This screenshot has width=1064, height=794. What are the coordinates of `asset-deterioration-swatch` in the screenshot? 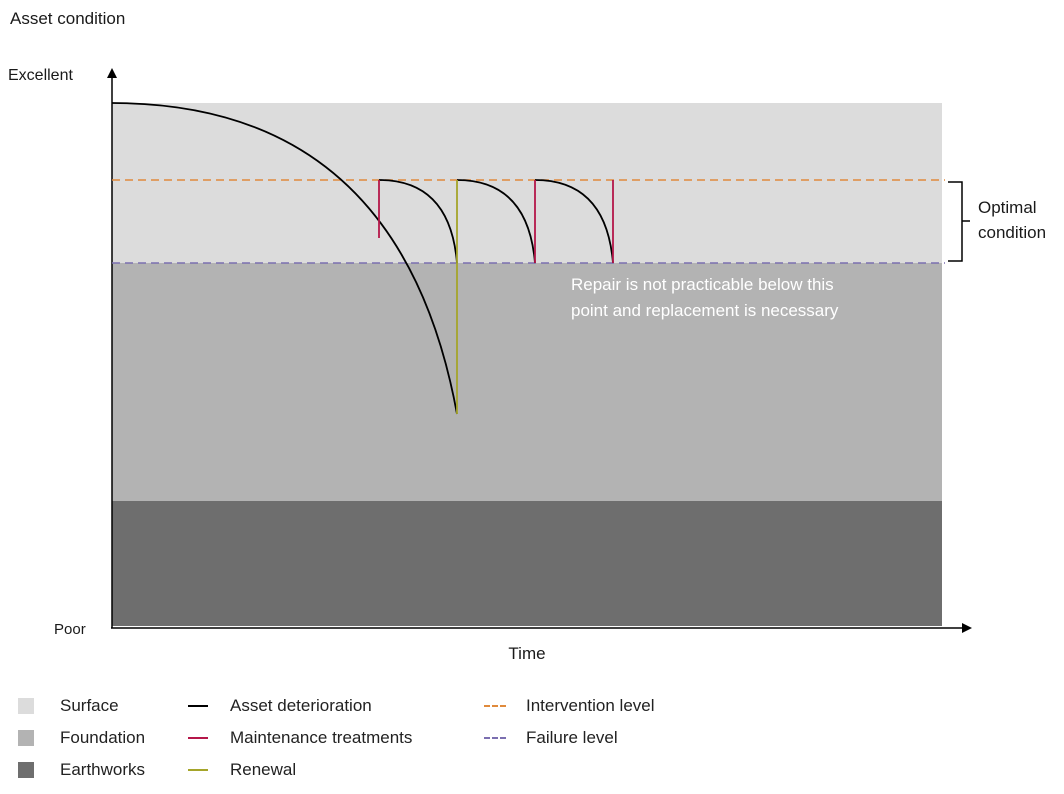 It's located at (198, 706).